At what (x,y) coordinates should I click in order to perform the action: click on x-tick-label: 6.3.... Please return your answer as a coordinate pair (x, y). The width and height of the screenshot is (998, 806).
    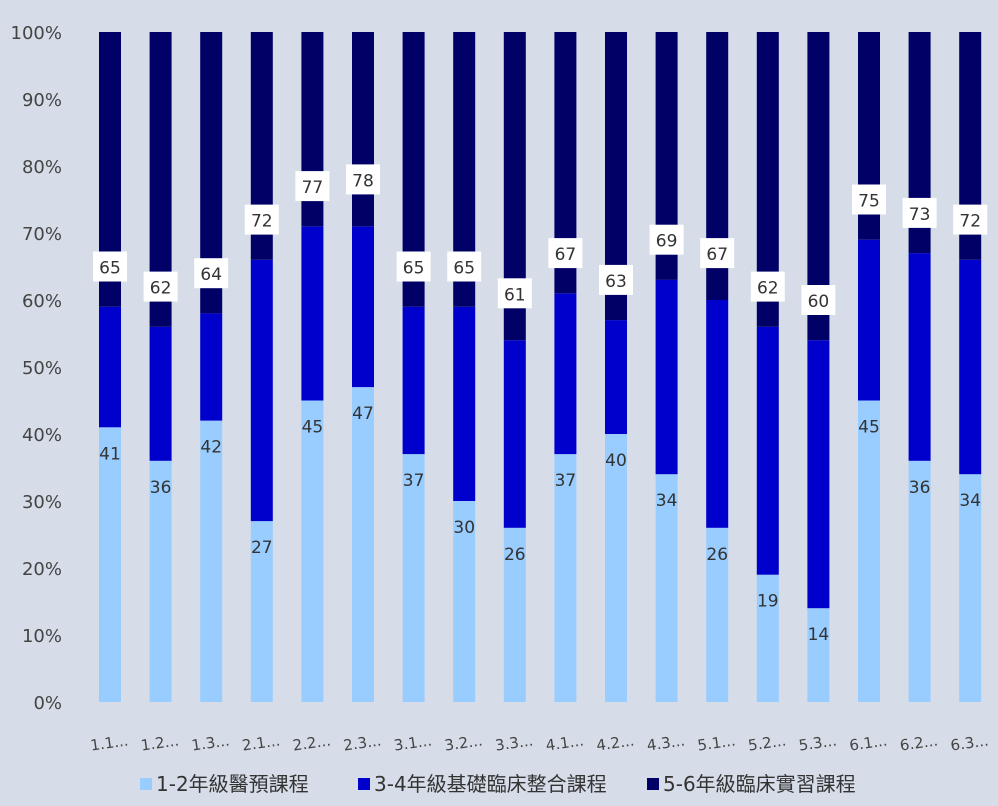
    Looking at the image, I should click on (969, 742).